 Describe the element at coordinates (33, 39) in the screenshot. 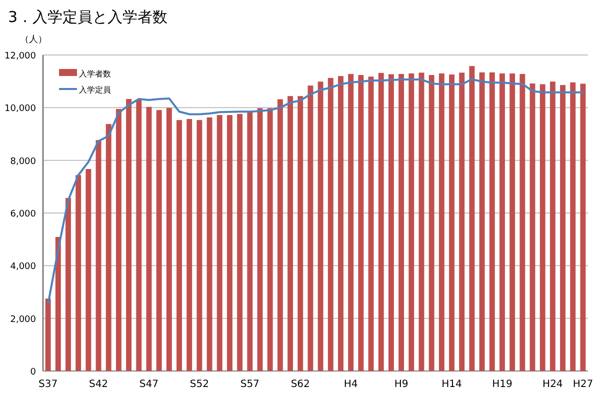

I see `y-axis-title: （人）` at that location.